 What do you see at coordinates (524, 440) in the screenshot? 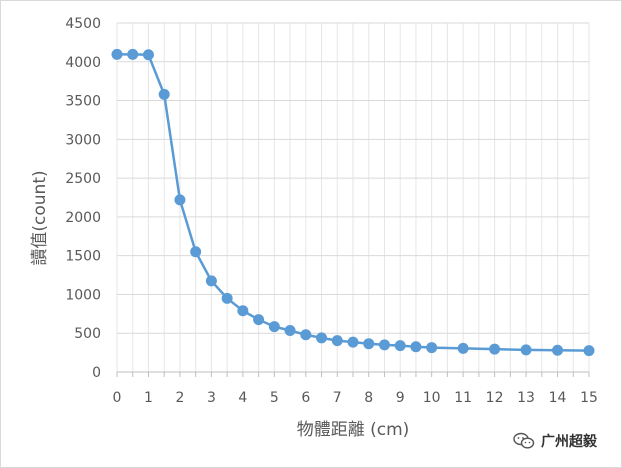
I see `wechat-icon` at bounding box center [524, 440].